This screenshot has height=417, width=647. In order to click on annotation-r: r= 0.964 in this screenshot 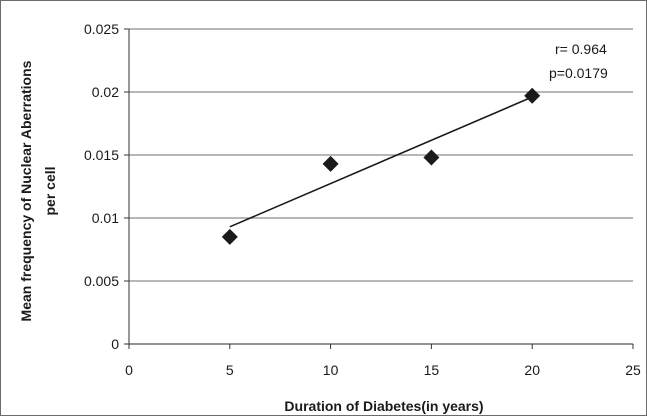, I will do `click(581, 49)`.